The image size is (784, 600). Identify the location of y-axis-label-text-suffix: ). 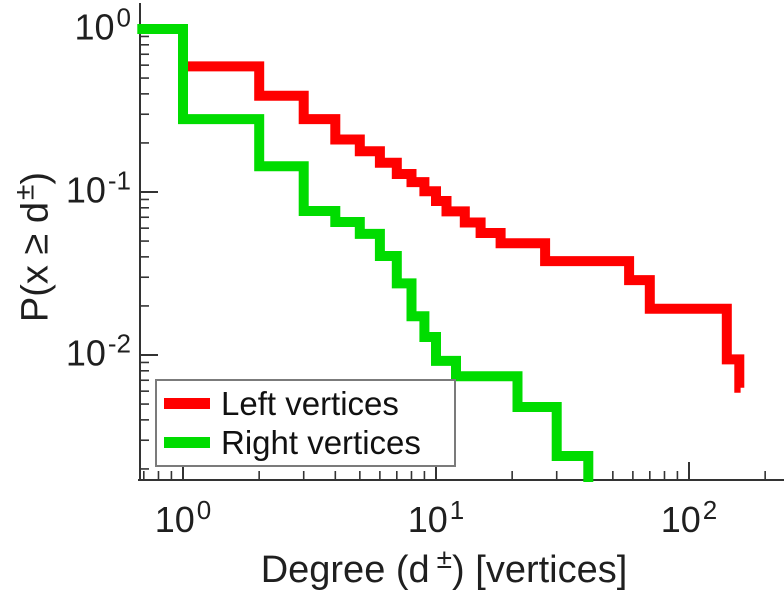
(35, 178).